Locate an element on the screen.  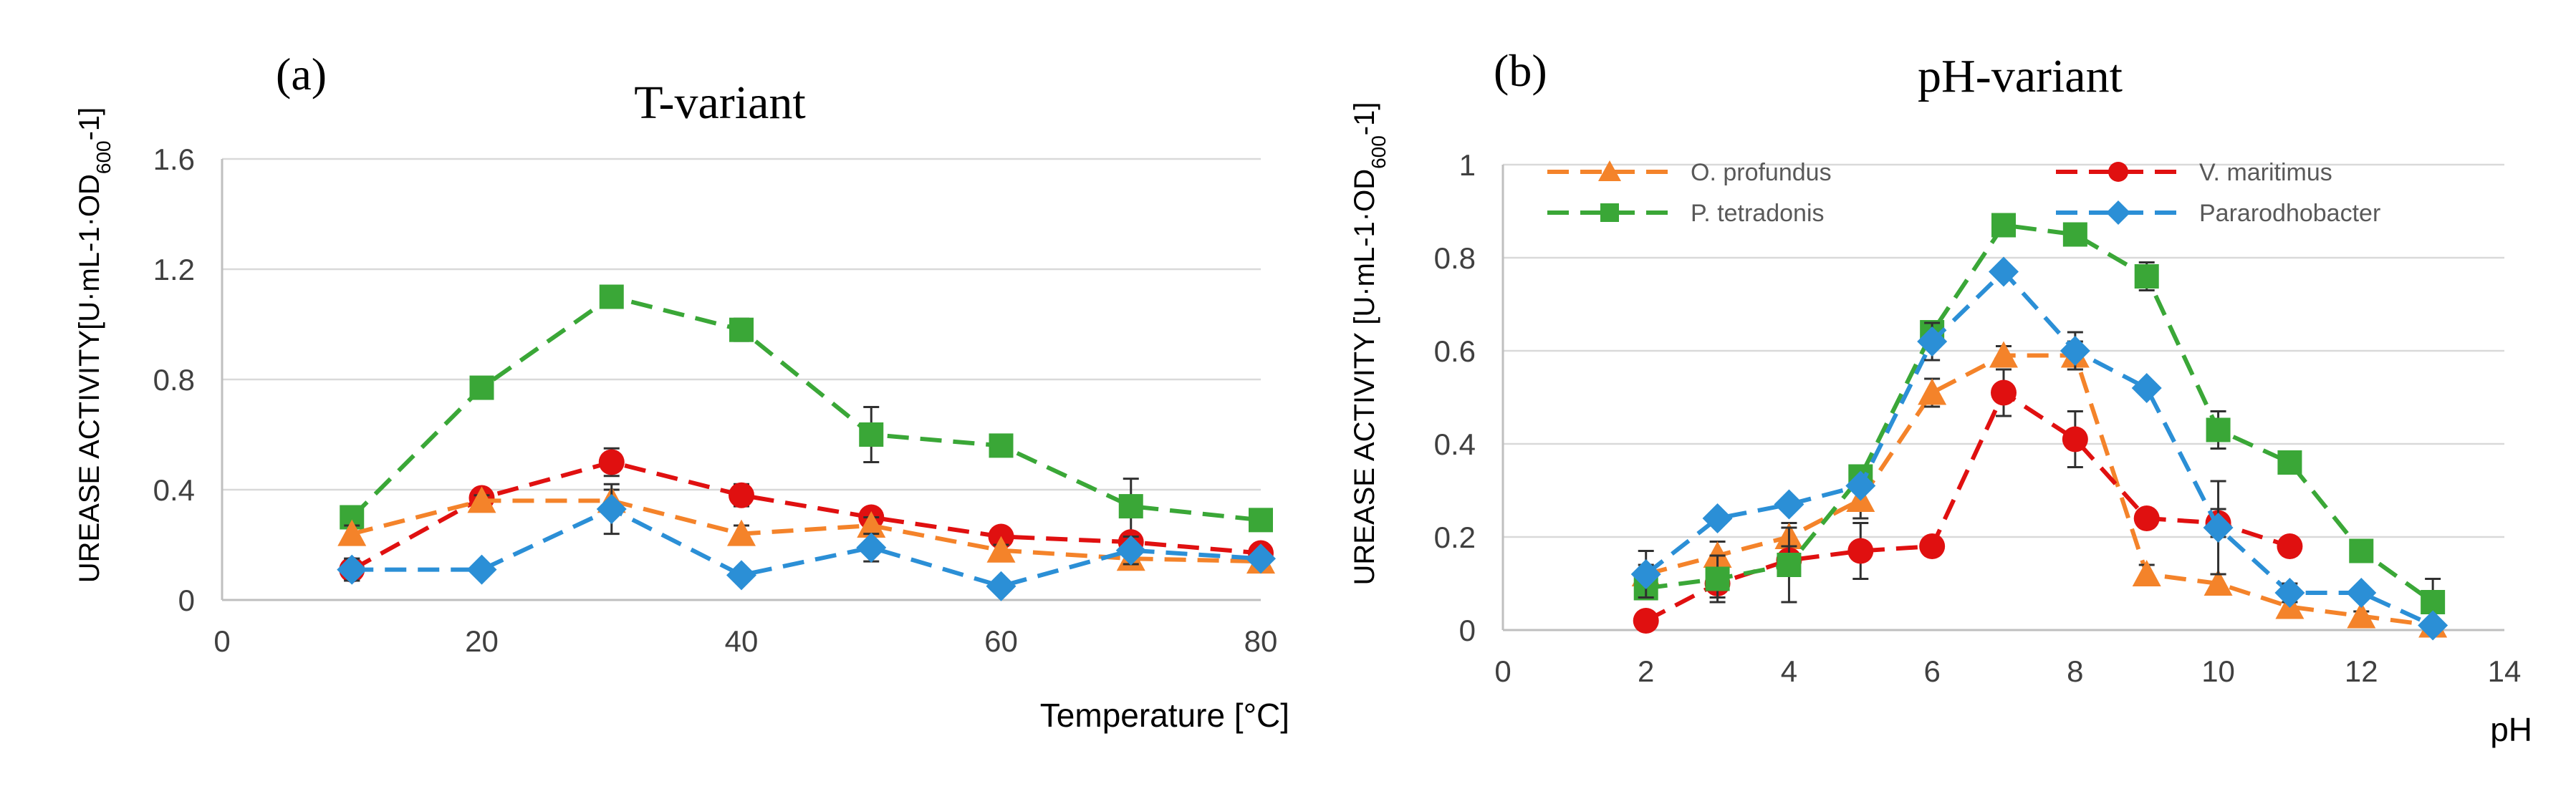
x-tick-label: 80 is located at coordinates (1261, 641).